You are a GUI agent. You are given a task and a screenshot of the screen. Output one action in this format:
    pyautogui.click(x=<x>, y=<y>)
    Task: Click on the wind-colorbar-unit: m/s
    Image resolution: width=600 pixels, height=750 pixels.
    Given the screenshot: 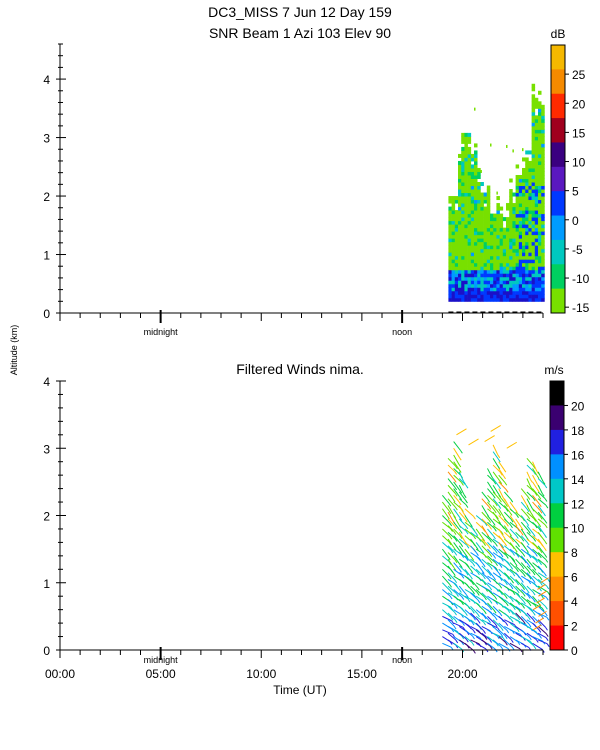 What is the action you would take?
    pyautogui.click(x=553, y=370)
    